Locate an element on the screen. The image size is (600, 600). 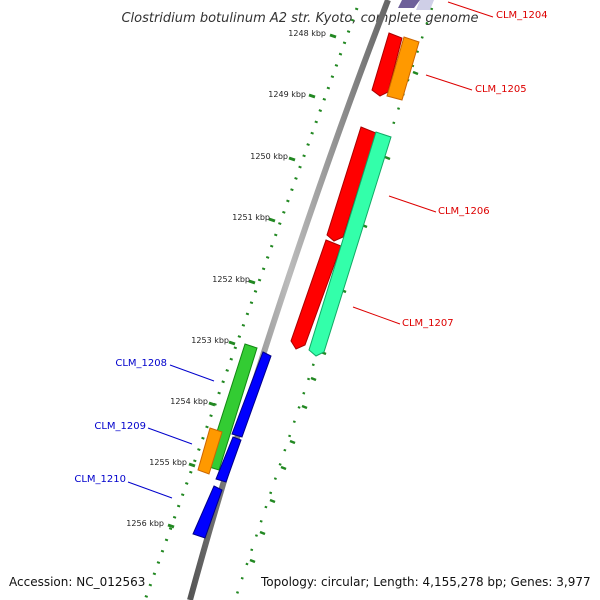
gene-feature-clm-1210-blue is located at coordinates (207, 512).